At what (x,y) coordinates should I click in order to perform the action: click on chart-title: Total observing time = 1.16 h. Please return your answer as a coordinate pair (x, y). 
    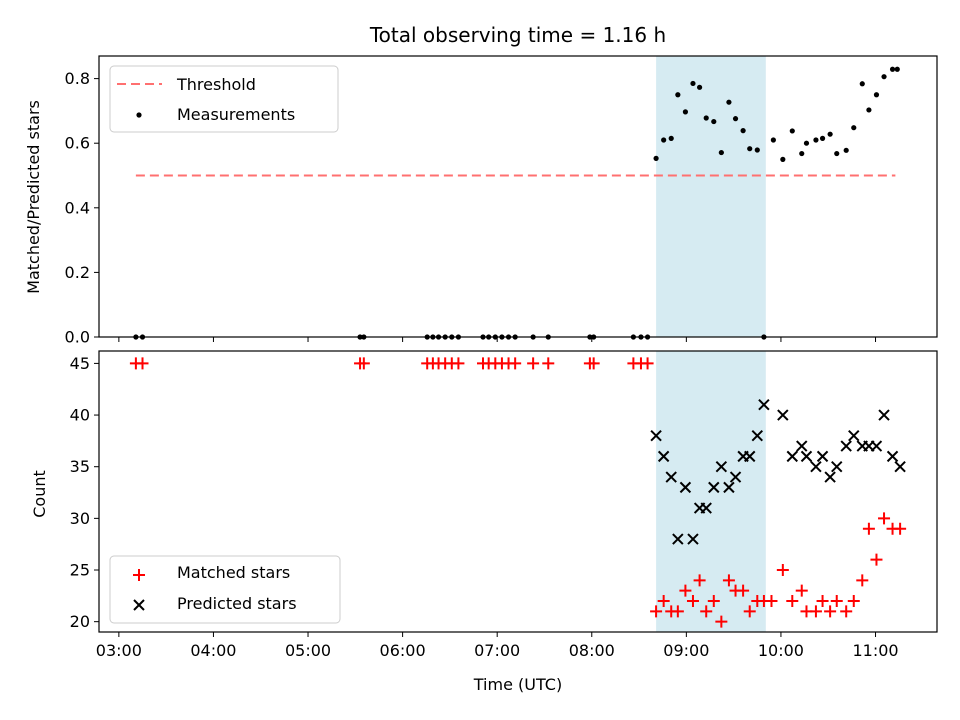
    Looking at the image, I should click on (517, 35).